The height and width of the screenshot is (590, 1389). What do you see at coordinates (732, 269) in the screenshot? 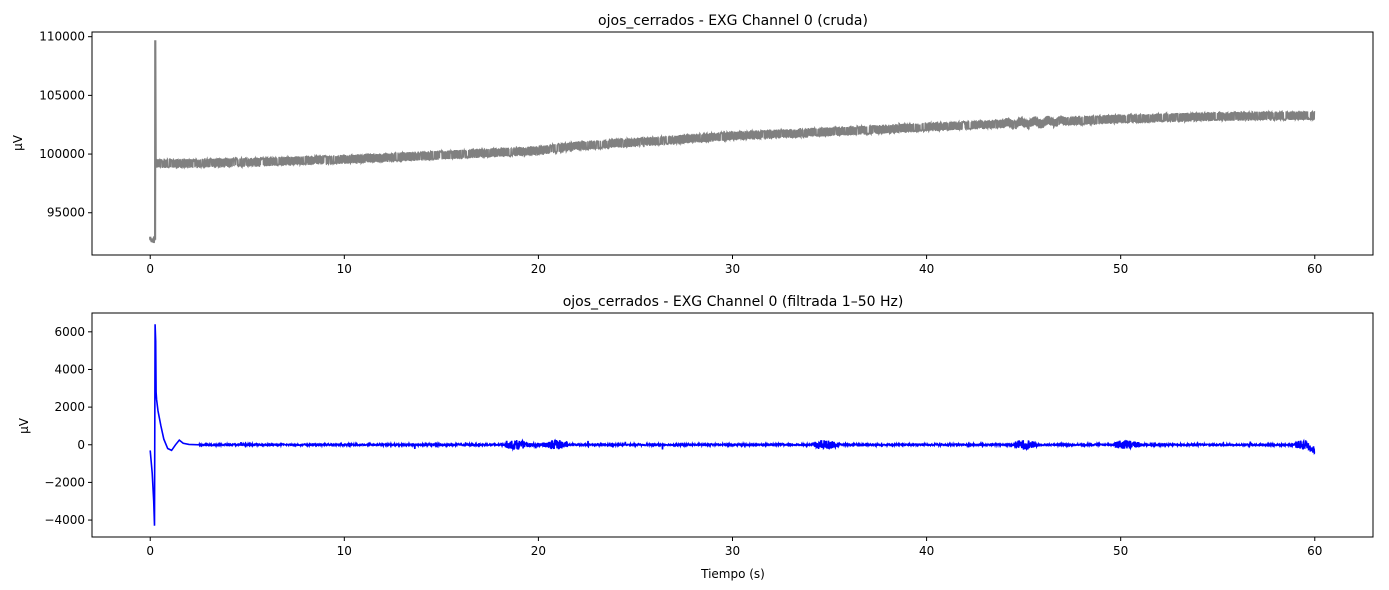
I see `raw-x-tick-label: 30` at bounding box center [732, 269].